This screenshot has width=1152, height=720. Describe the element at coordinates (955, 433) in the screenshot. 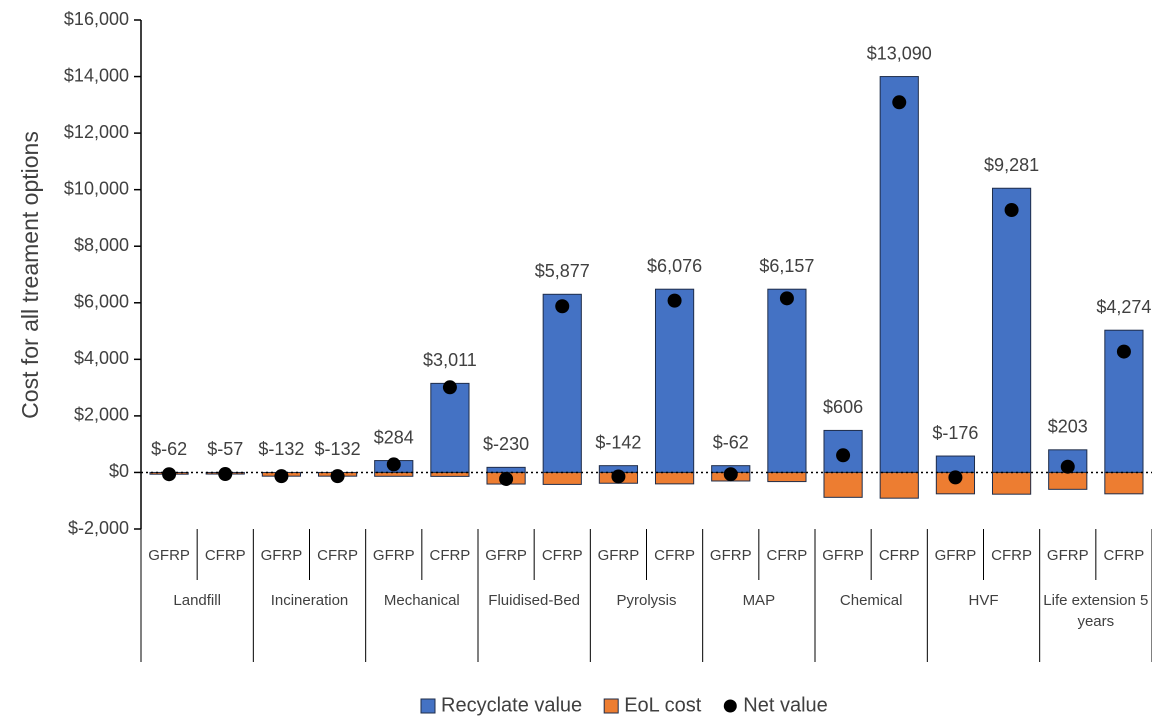

I see `data-label: $-176` at that location.